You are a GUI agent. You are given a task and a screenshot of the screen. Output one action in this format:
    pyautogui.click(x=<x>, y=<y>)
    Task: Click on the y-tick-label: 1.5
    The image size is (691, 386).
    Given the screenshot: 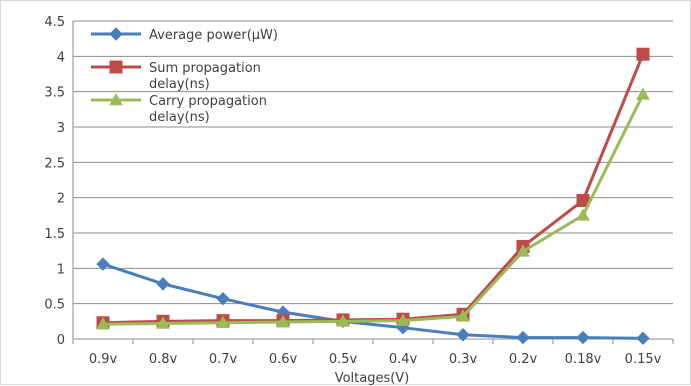 What is the action you would take?
    pyautogui.click(x=54, y=234)
    